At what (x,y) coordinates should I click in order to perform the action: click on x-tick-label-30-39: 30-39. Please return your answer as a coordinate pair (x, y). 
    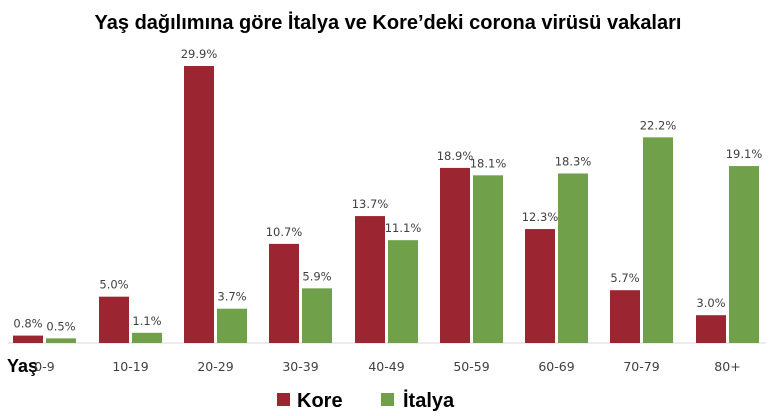
    Looking at the image, I should click on (300, 366).